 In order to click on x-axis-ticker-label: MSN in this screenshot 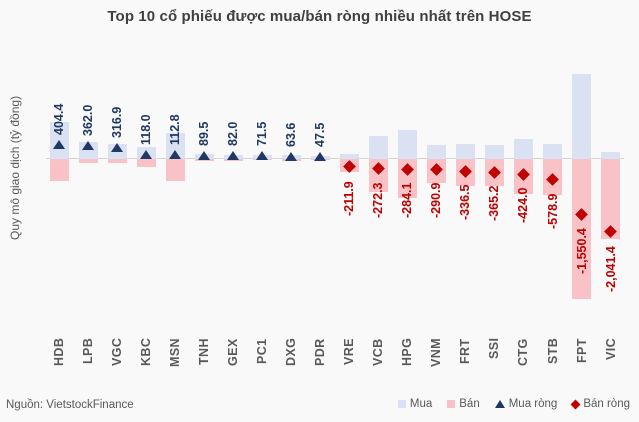, I will do `click(175, 352)`.